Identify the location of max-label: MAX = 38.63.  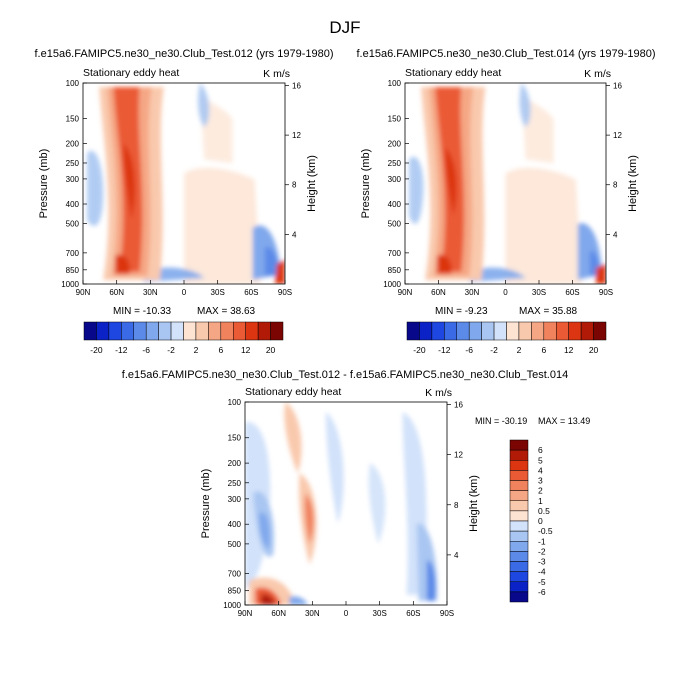
(226, 311).